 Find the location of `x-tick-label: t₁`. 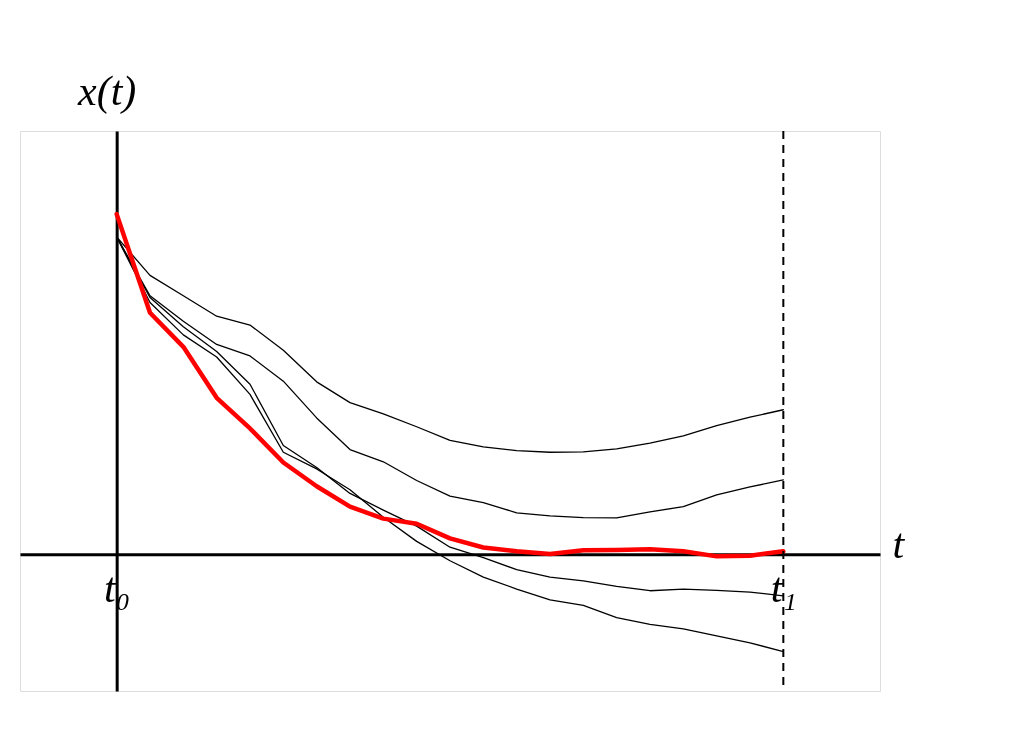

x-tick-label: t₁ is located at coordinates (783, 587).